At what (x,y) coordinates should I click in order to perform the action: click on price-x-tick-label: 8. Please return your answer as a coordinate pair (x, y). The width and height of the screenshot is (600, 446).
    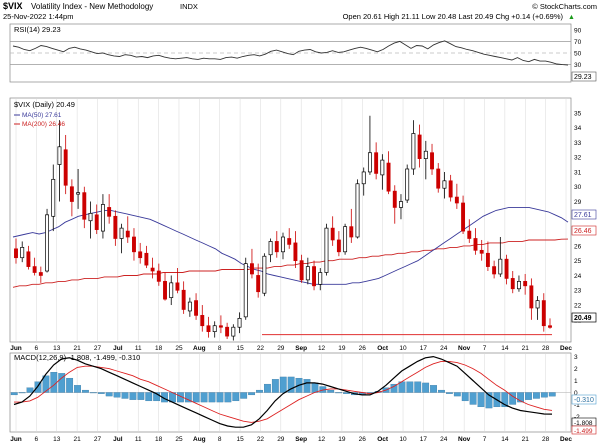
    Looking at the image, I should click on (220, 348).